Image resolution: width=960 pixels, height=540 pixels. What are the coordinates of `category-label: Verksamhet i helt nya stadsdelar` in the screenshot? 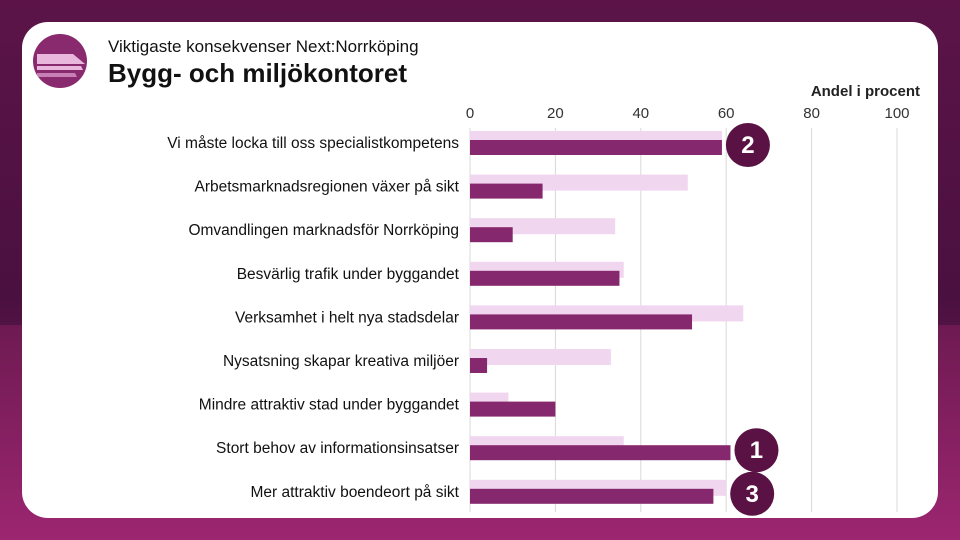 It's located at (347, 317).